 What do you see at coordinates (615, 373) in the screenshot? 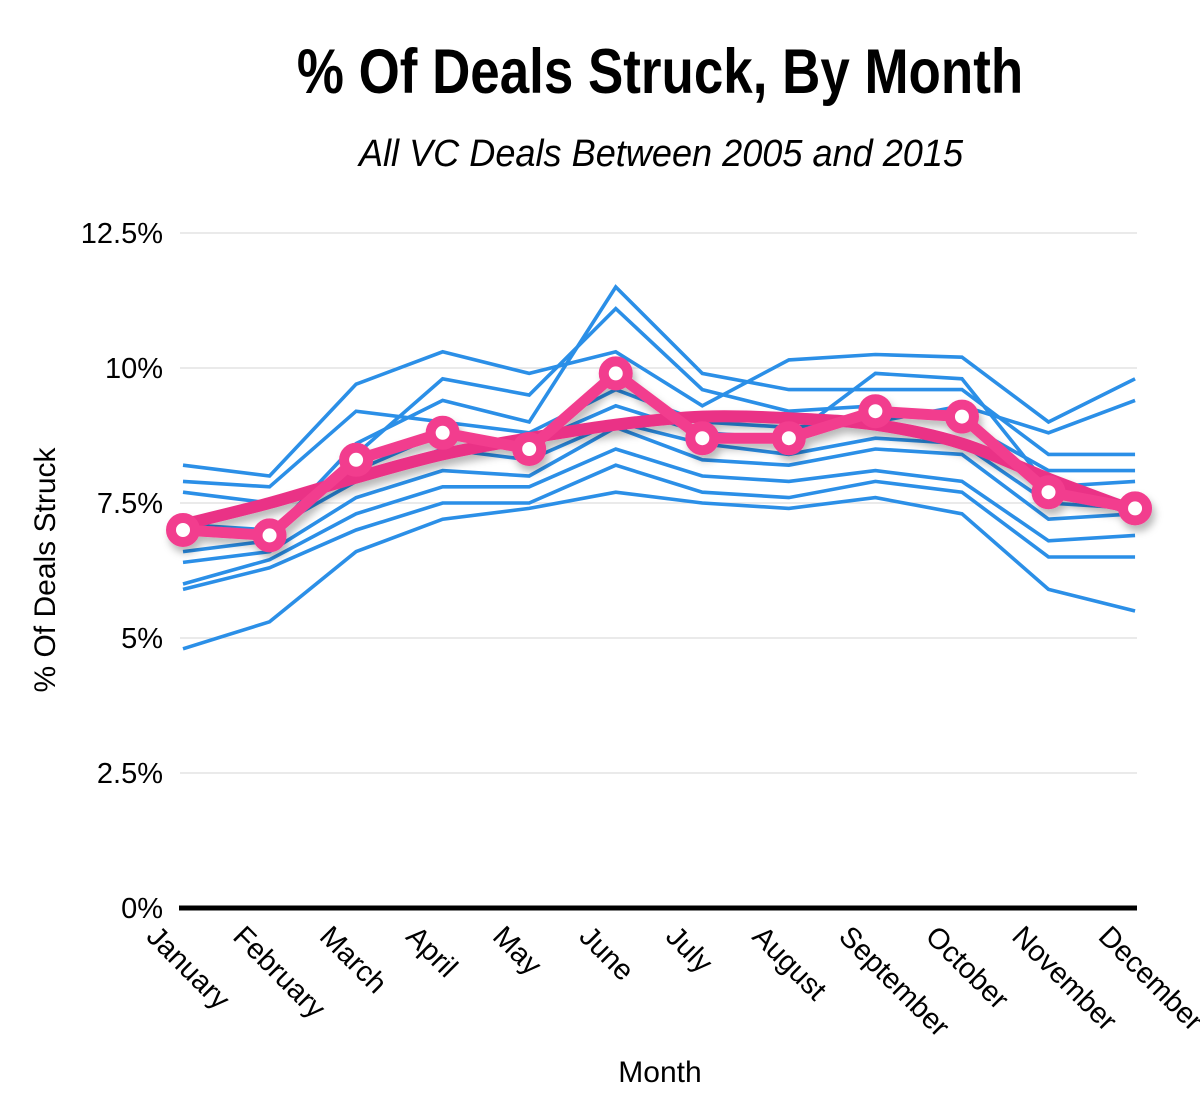
I see `average-point-june` at bounding box center [615, 373].